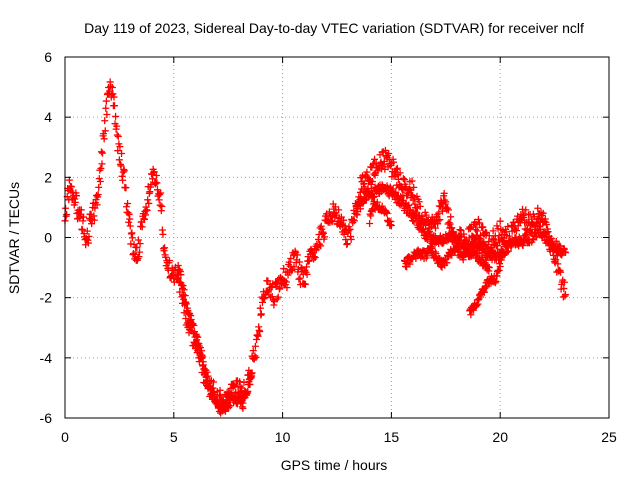 This screenshot has height=480, width=640. I want to click on y-tick-label: -2, so click(46, 298).